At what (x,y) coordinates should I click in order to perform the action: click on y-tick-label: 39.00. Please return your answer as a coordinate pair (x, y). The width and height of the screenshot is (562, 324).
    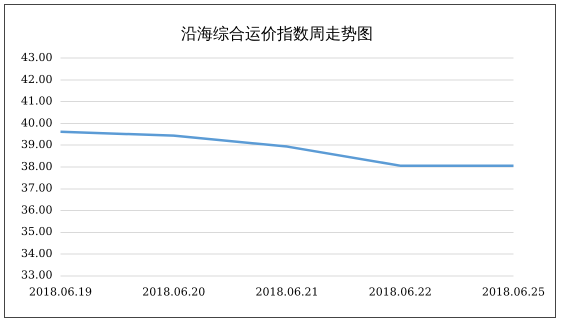
    Looking at the image, I should click on (36, 145).